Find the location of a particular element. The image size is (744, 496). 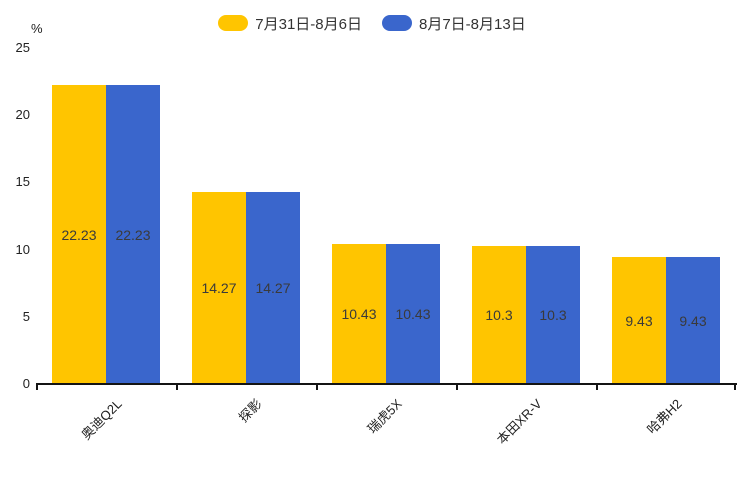

x-category-label: 奥迪Q2L is located at coordinates (101, 419).